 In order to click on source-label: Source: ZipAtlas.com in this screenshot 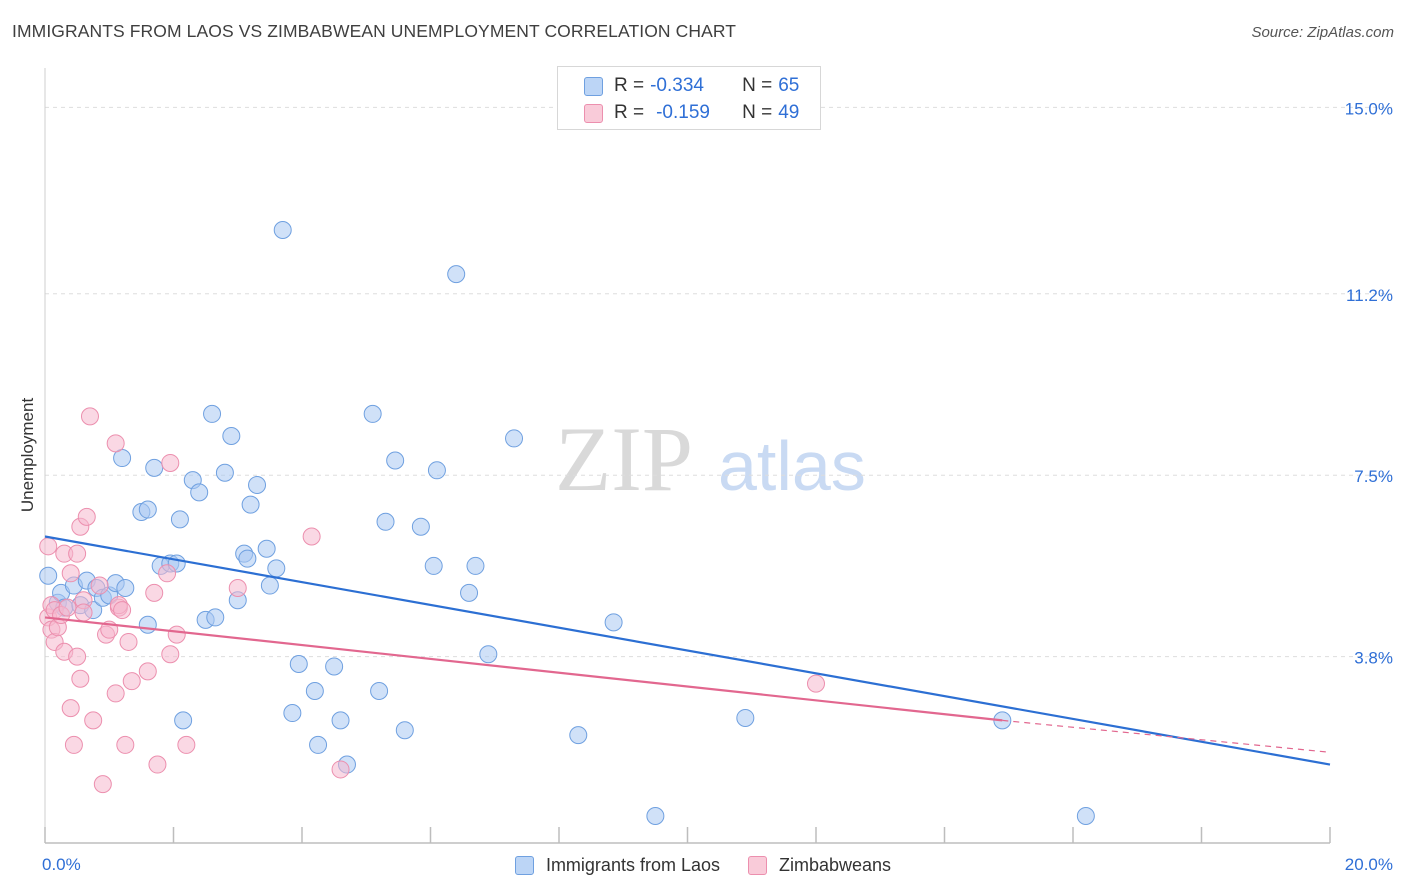, I will do `click(1322, 32)`.